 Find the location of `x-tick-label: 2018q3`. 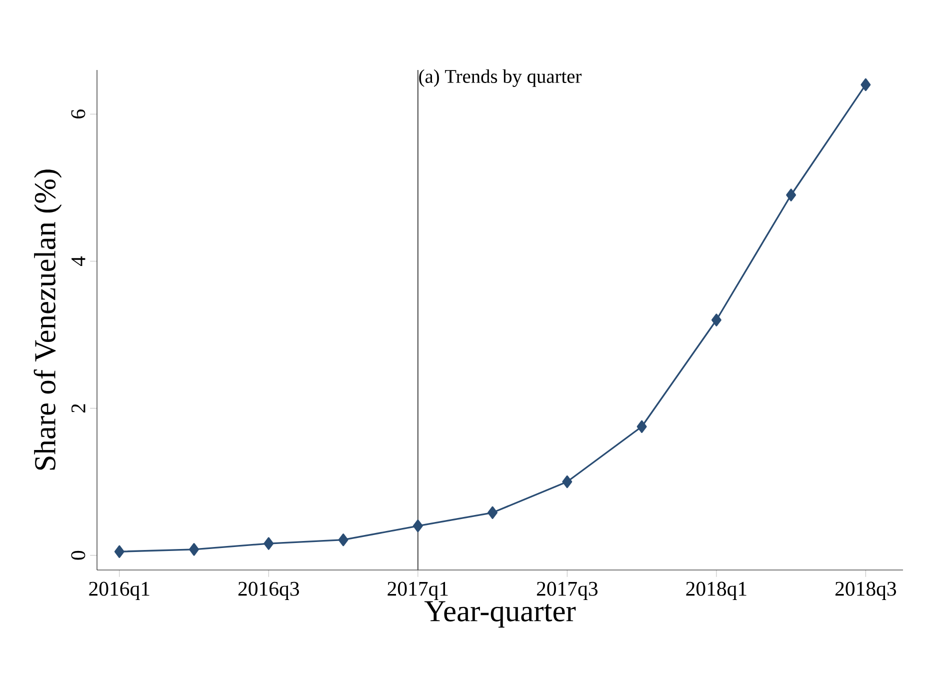

x-tick-label: 2018q3 is located at coordinates (865, 591).